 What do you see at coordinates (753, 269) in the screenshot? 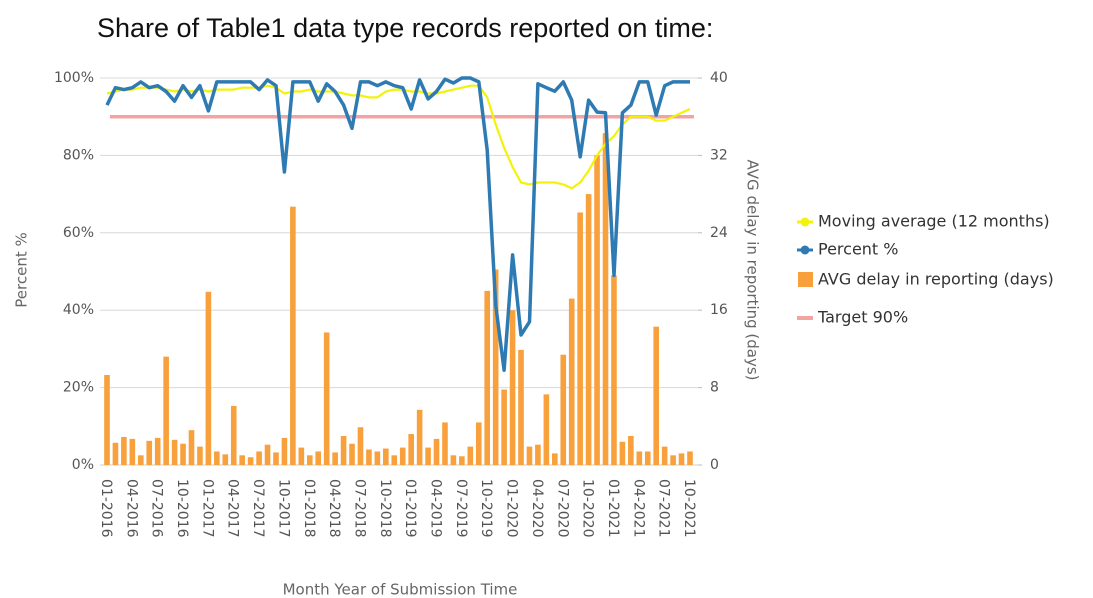
I see `y2-axis-label: AVG delay in reporting (days)` at bounding box center [753, 269].